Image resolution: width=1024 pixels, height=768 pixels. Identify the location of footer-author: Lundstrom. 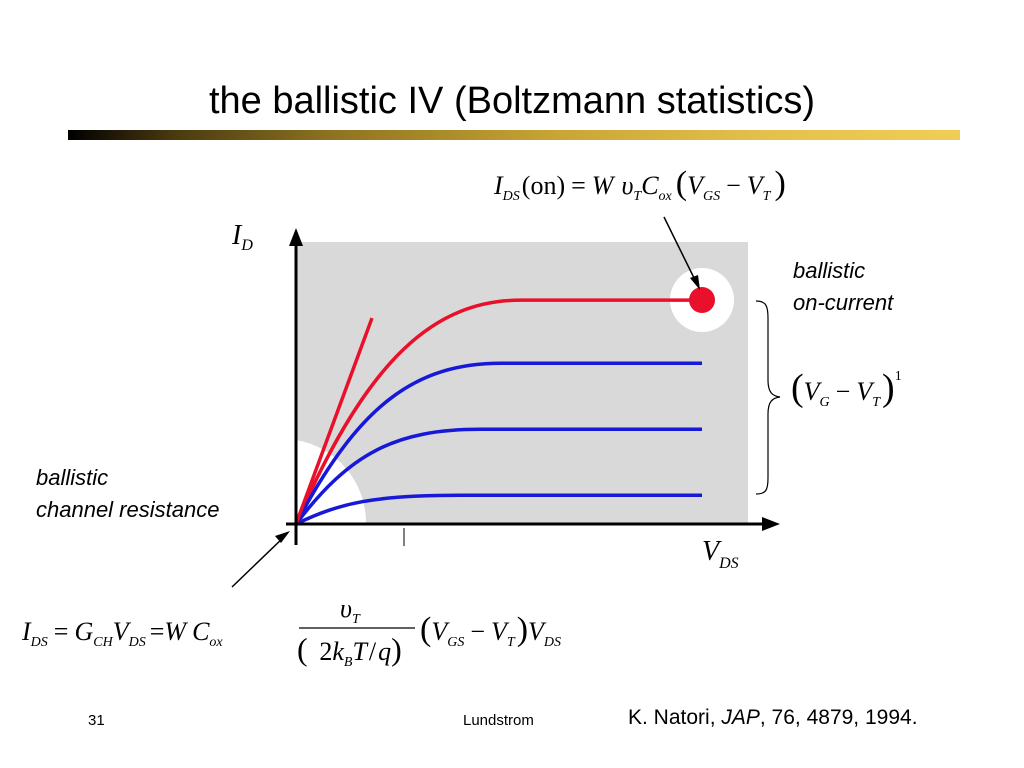
(498, 720).